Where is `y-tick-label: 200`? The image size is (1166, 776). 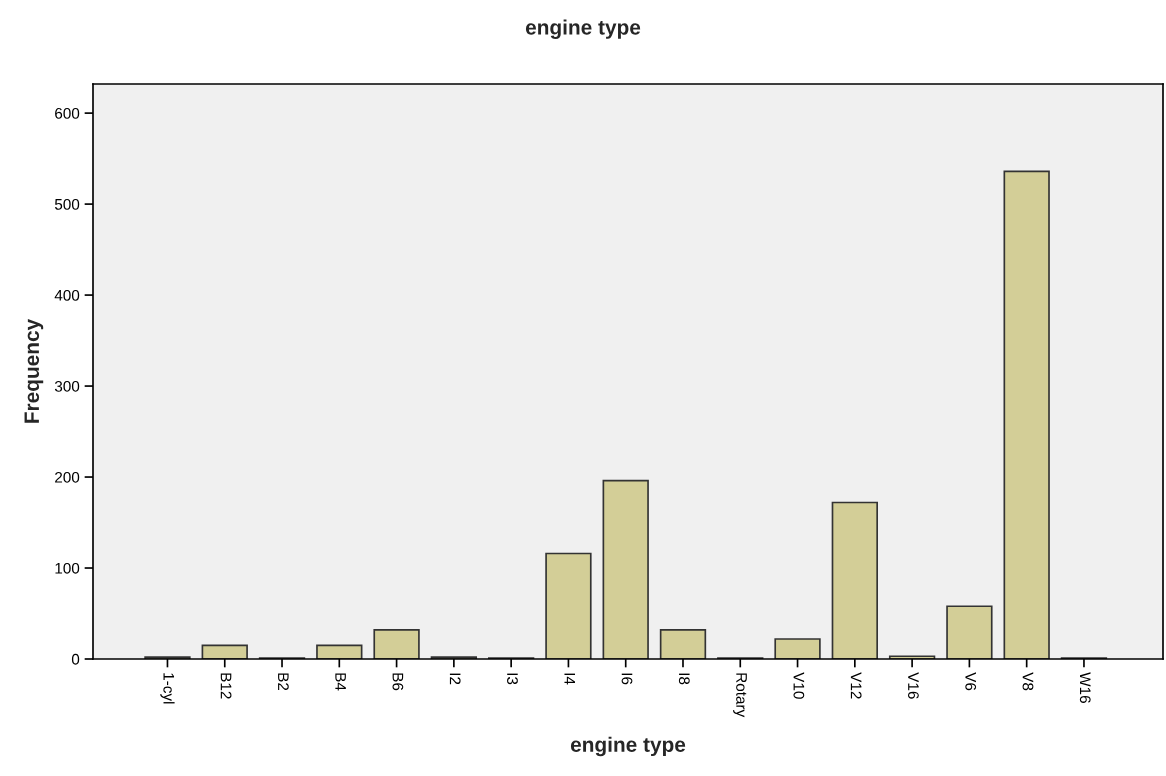 y-tick-label: 200 is located at coordinates (67, 477).